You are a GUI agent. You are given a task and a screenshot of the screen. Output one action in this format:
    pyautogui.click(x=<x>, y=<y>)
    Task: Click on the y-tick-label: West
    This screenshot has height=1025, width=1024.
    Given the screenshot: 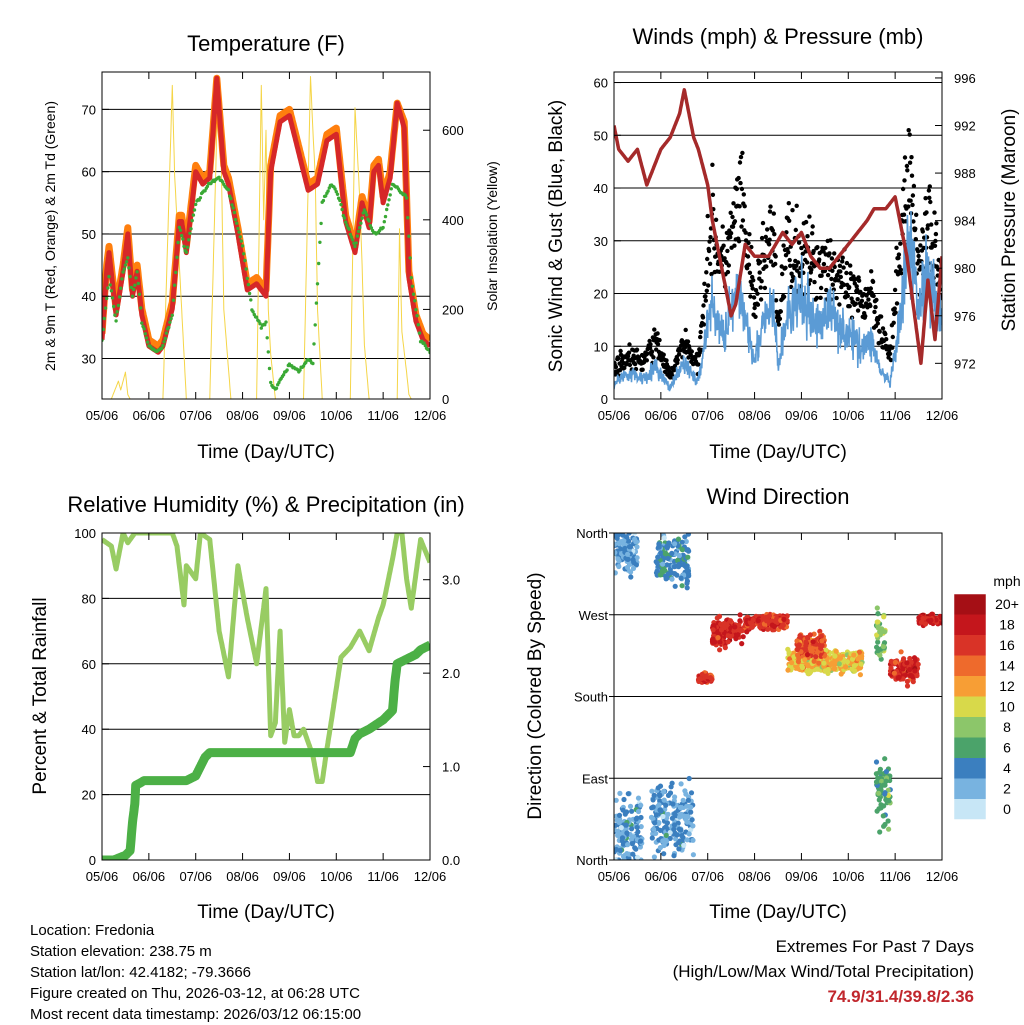 What is the action you would take?
    pyautogui.click(x=594, y=615)
    